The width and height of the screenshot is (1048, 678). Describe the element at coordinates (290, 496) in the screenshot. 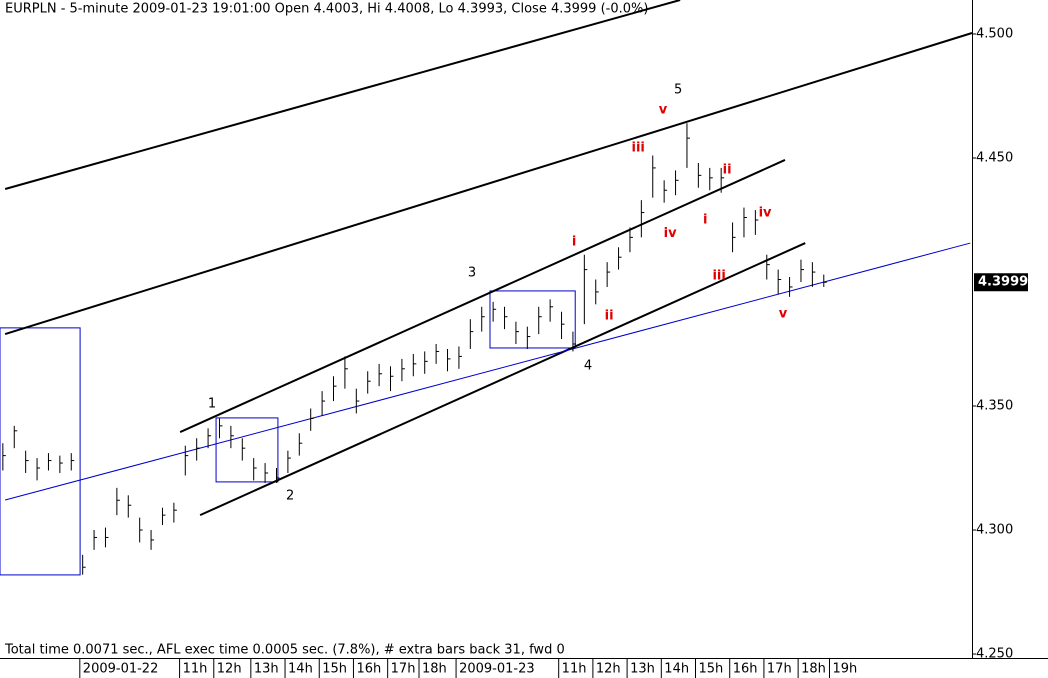

I see `wave-label: 2` at that location.